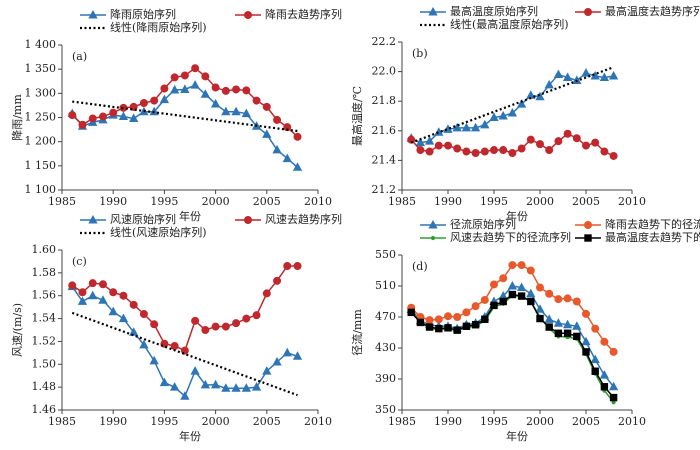  I want to click on legend-label: 风速去趋势序列, so click(303, 219).